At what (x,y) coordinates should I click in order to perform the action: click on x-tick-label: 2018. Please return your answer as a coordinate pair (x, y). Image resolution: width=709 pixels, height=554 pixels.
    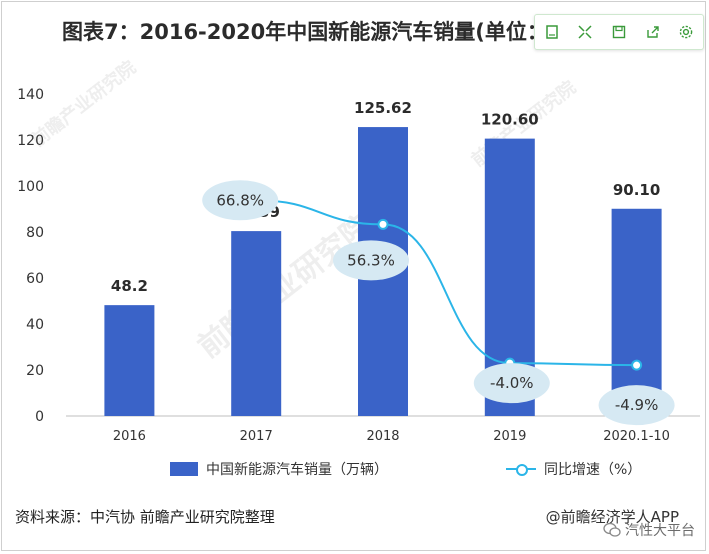
    Looking at the image, I should click on (382, 436).